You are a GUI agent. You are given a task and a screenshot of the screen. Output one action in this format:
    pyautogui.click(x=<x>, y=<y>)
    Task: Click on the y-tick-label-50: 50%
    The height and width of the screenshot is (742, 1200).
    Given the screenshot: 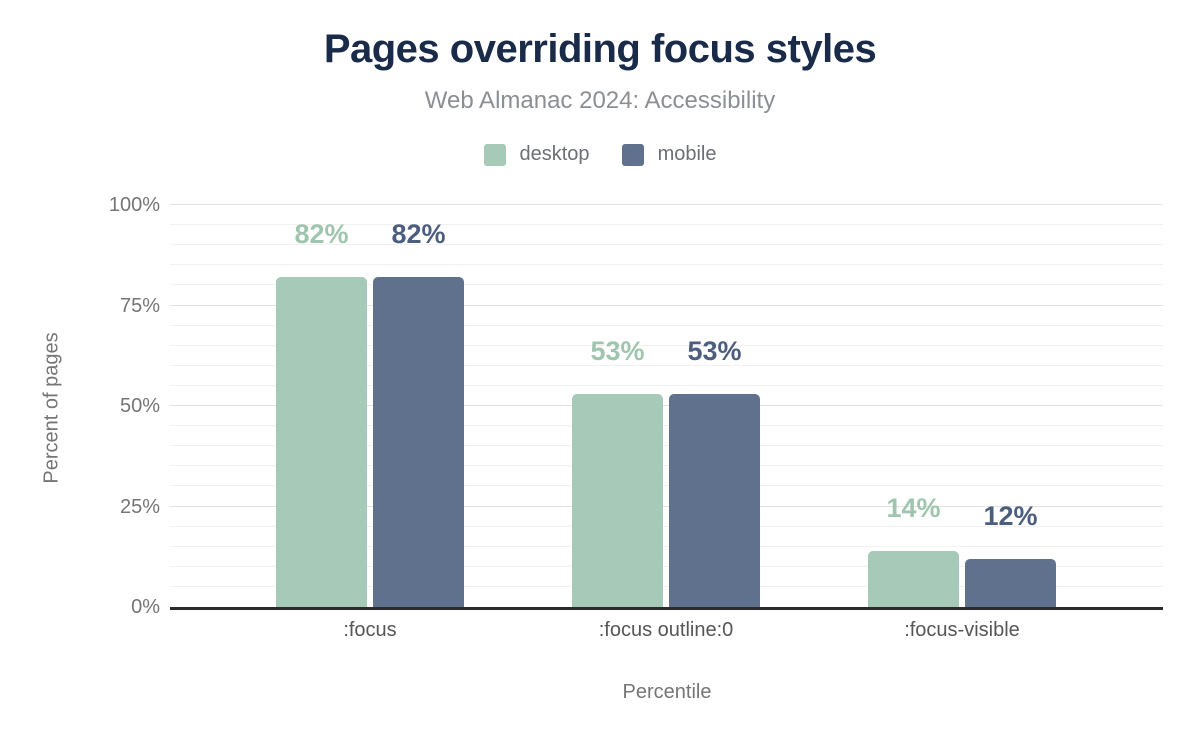 What is the action you would take?
    pyautogui.click(x=139, y=406)
    